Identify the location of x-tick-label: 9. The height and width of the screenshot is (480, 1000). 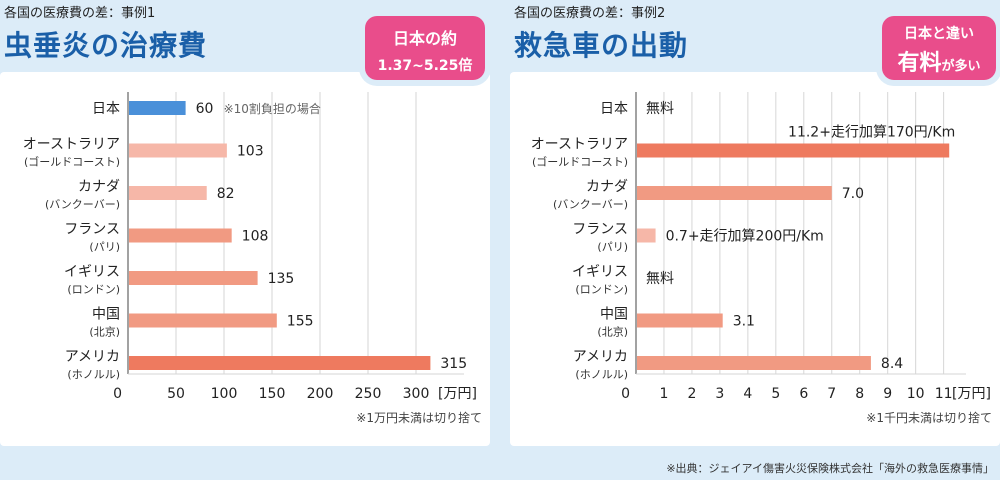
(887, 394).